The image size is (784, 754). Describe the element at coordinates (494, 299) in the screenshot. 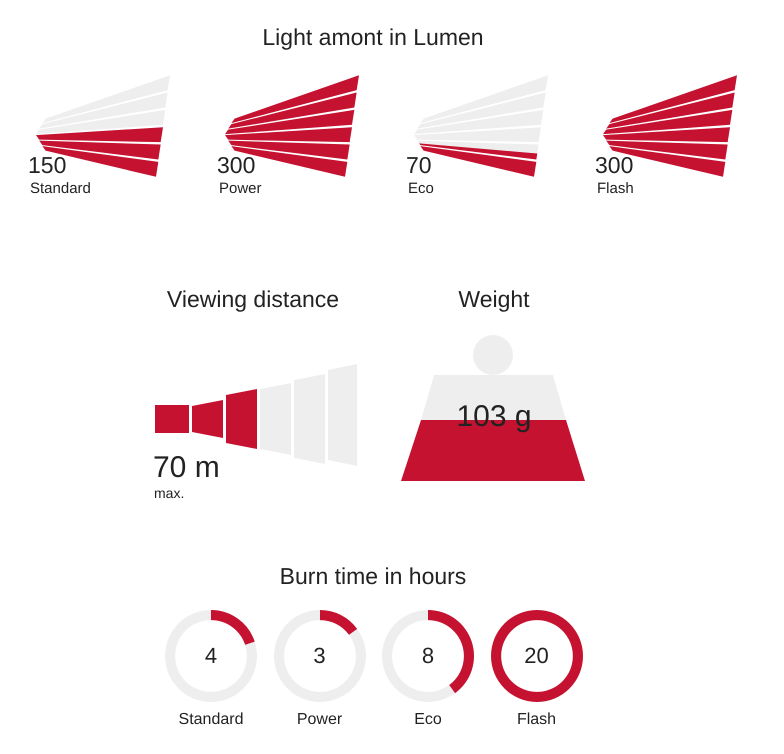

I see `text: Weight` at that location.